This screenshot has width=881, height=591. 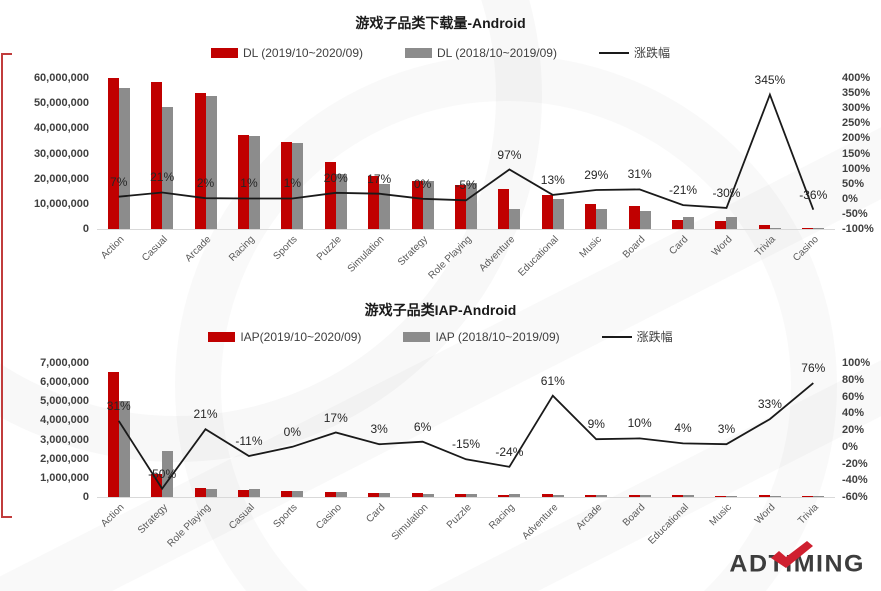 What do you see at coordinates (481, 337) in the screenshot?
I see `legend-item: IAP (2018/10~2019/09)` at bounding box center [481, 337].